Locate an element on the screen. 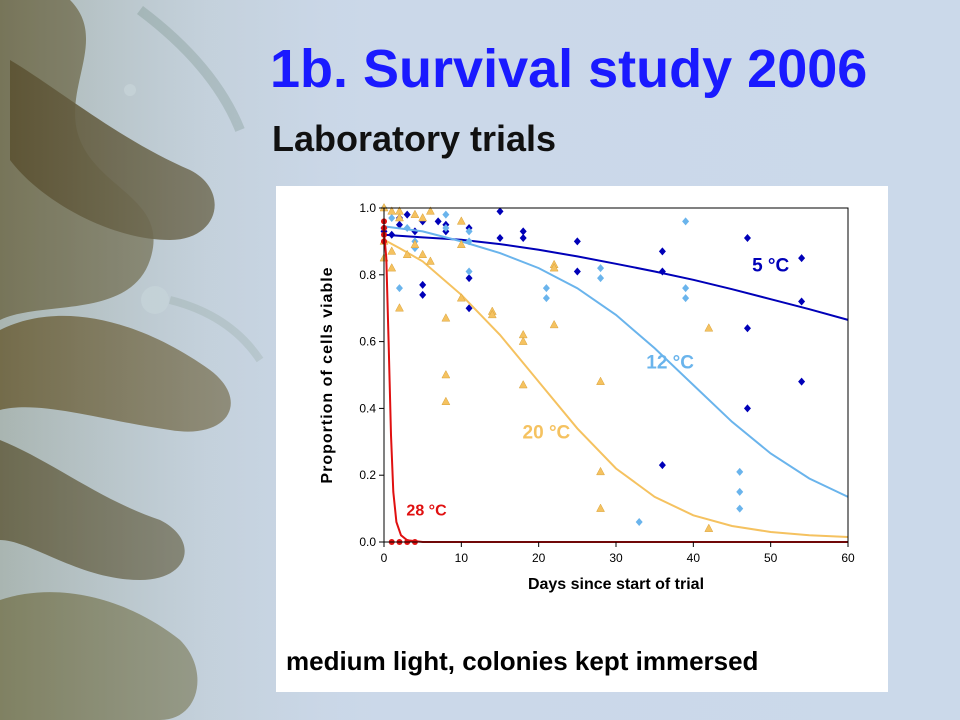 The image size is (960, 720). y-tick-label: 0.6 is located at coordinates (367, 342).